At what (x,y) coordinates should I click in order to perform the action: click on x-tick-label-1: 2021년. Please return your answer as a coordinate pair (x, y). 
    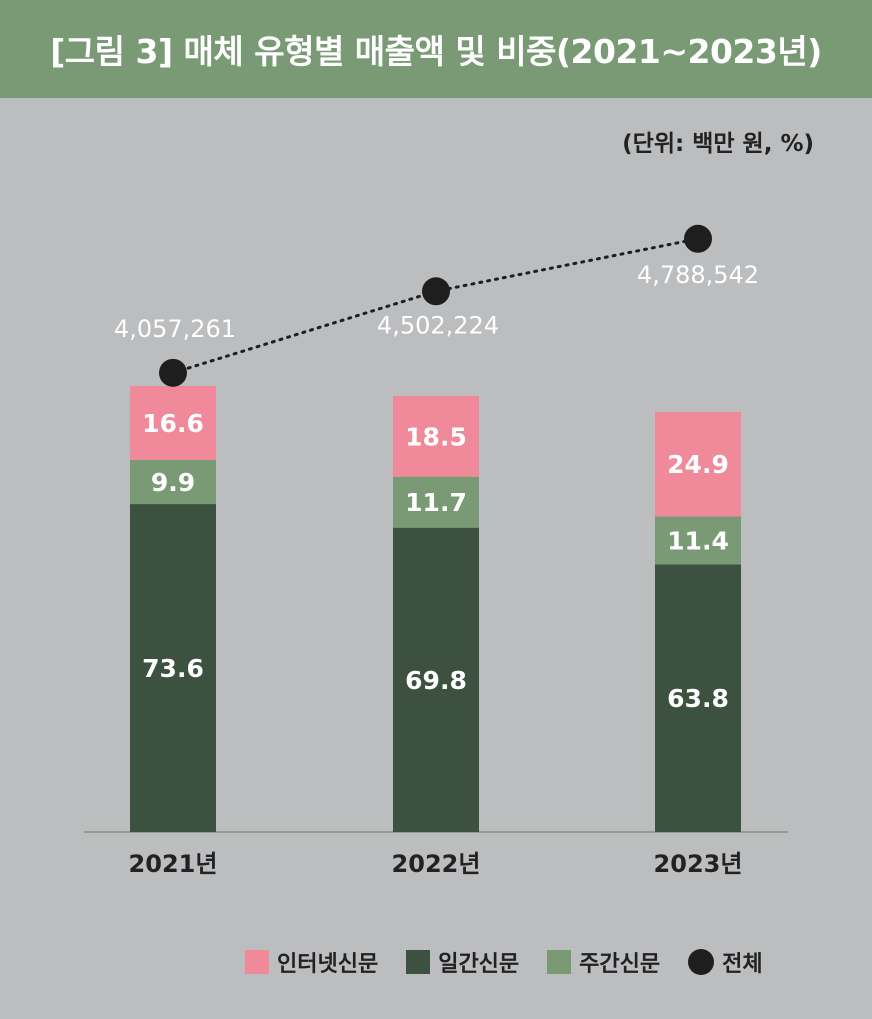
    Looking at the image, I should click on (173, 864).